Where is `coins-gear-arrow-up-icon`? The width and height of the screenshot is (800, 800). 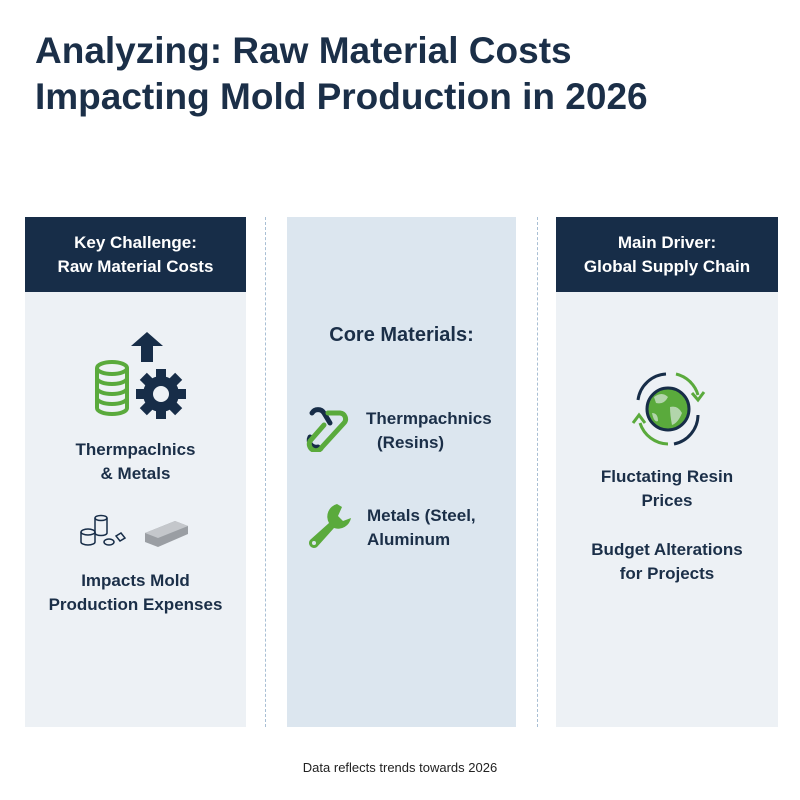 coins-gear-arrow-up-icon is located at coordinates (140, 375).